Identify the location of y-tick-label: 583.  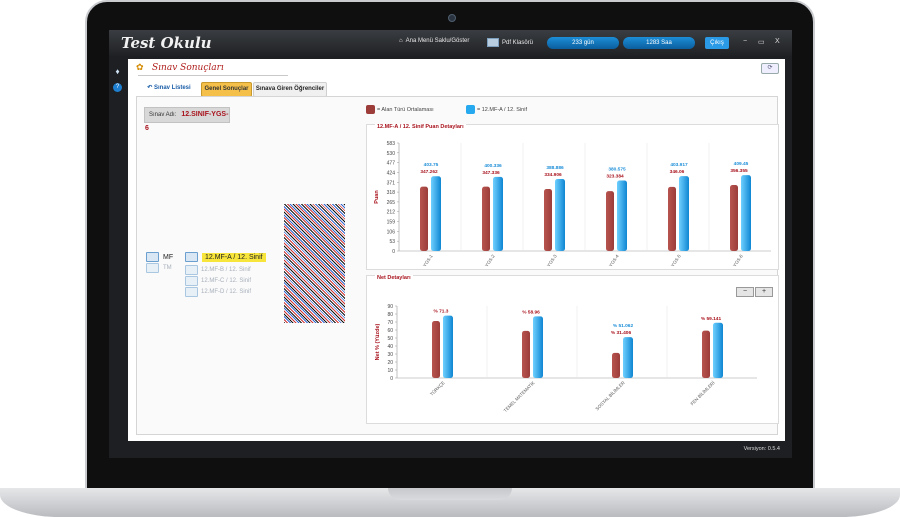
(391, 144).